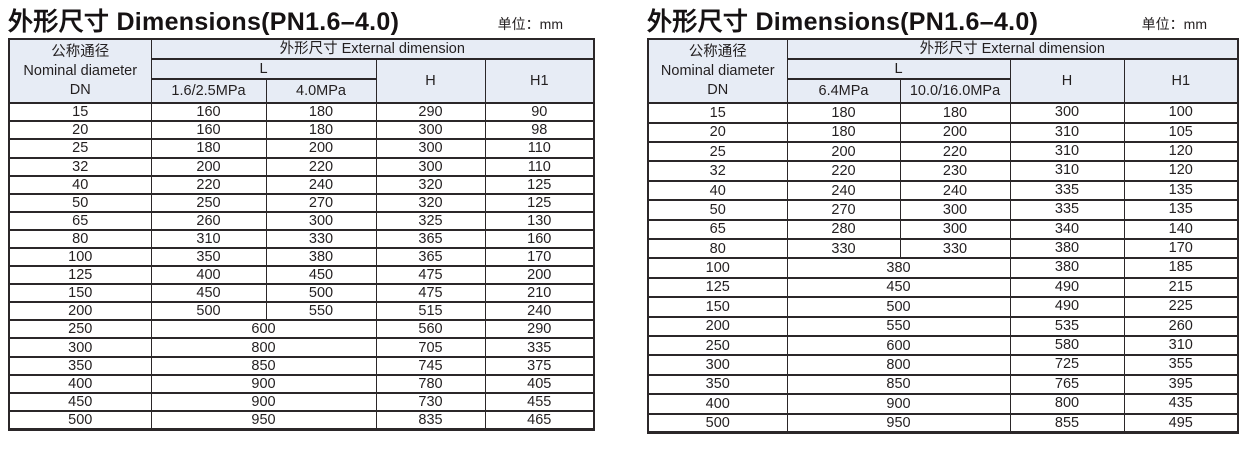 The height and width of the screenshot is (473, 1242). Describe the element at coordinates (208, 311) in the screenshot. I see `cell-l1: 500` at that location.